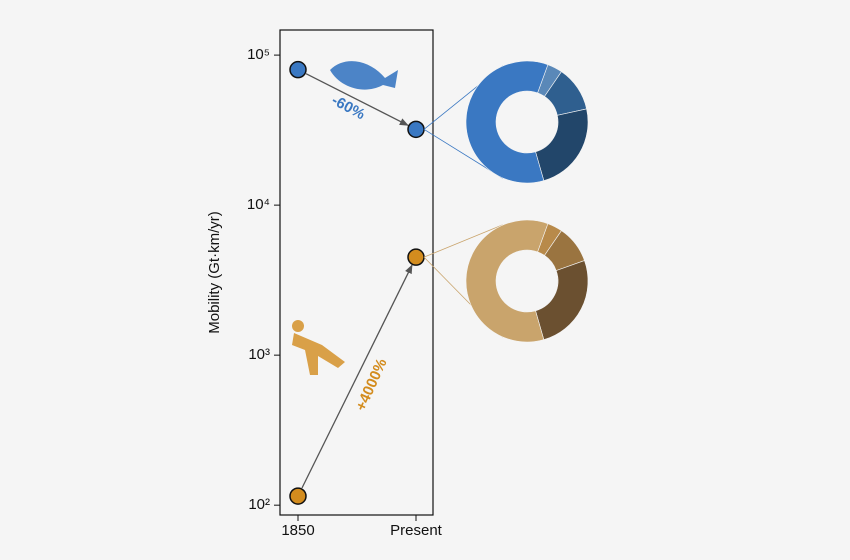  I want to click on y-tick-label: 10⁴, so click(258, 204).